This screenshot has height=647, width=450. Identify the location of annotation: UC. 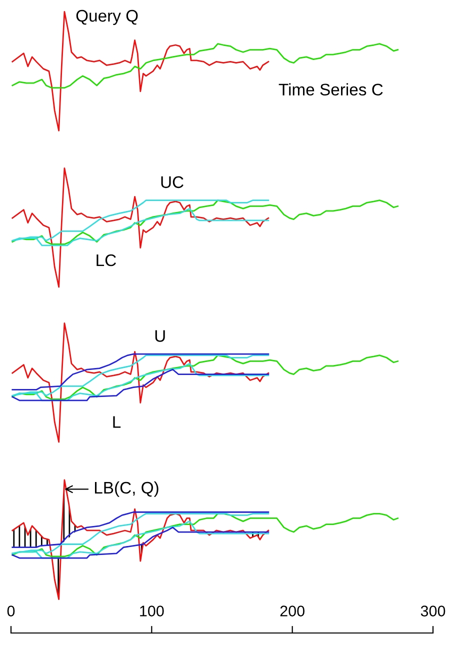
(172, 182).